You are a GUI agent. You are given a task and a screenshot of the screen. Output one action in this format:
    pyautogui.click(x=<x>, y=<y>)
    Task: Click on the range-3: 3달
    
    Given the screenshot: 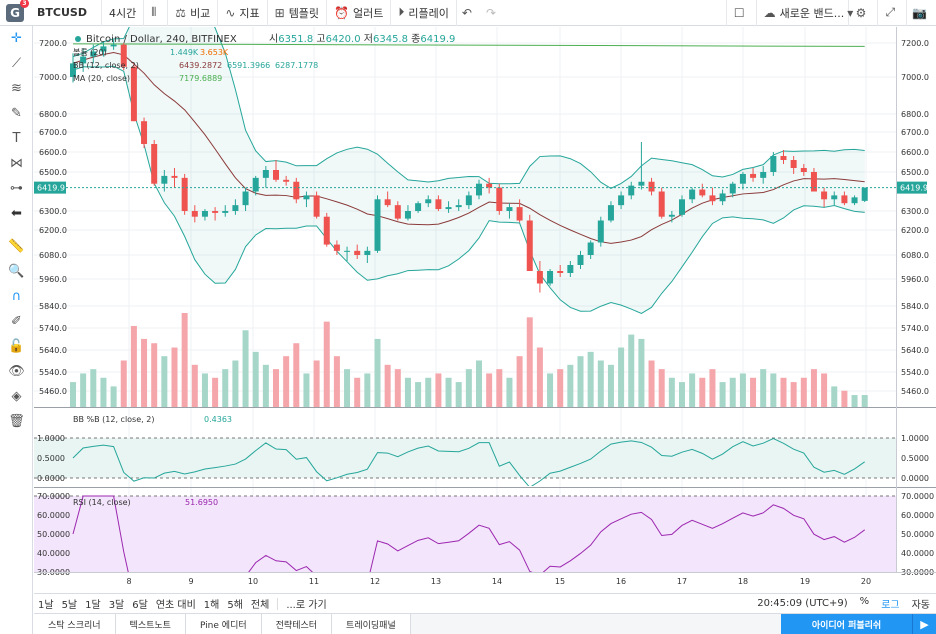 What is the action you would take?
    pyautogui.click(x=116, y=605)
    